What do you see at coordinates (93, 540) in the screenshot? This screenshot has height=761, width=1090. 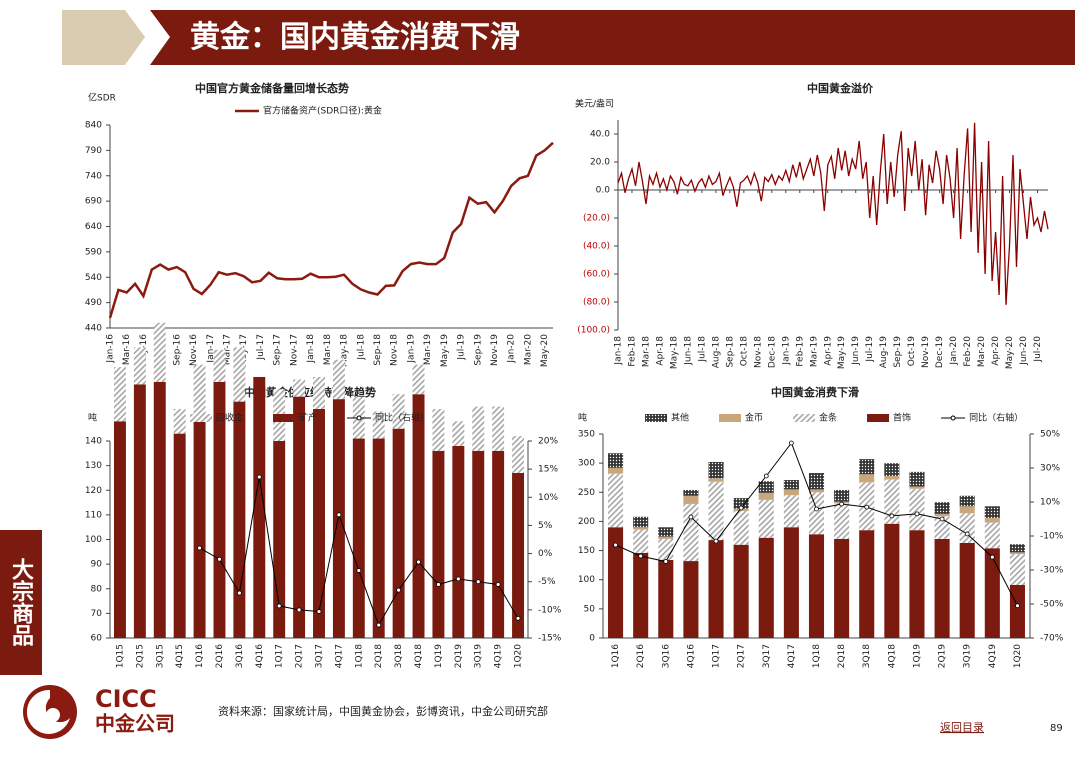 I see `y-tick-label: 100` at bounding box center [93, 540].